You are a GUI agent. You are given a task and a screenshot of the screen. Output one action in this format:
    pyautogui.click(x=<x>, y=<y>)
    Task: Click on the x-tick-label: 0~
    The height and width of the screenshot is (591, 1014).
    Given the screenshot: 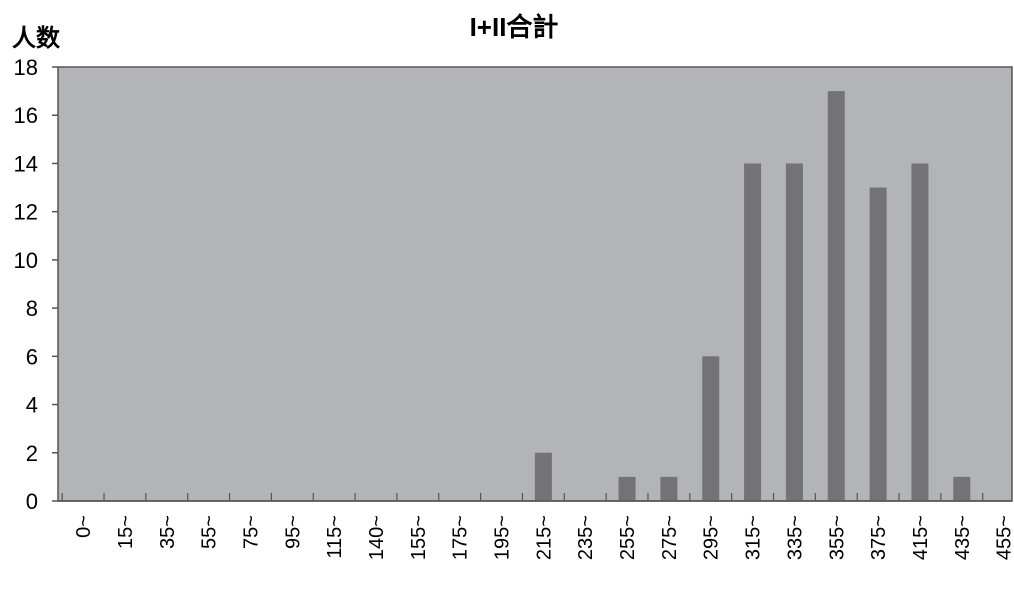 What is the action you would take?
    pyautogui.click(x=84, y=526)
    